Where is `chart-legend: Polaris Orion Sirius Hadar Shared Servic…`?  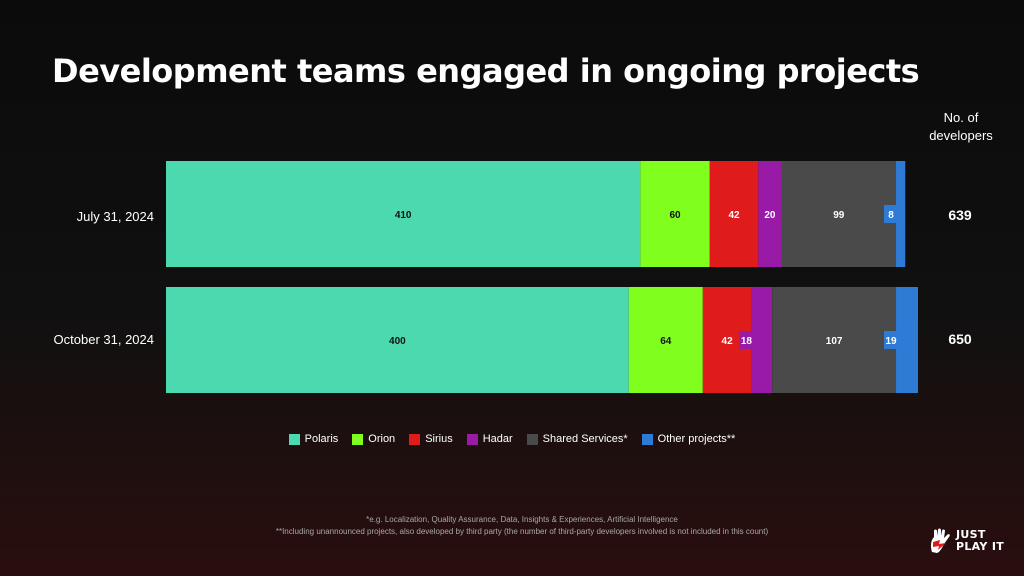 chart-legend: Polaris Orion Sirius Hadar Shared Servic… is located at coordinates (512, 439).